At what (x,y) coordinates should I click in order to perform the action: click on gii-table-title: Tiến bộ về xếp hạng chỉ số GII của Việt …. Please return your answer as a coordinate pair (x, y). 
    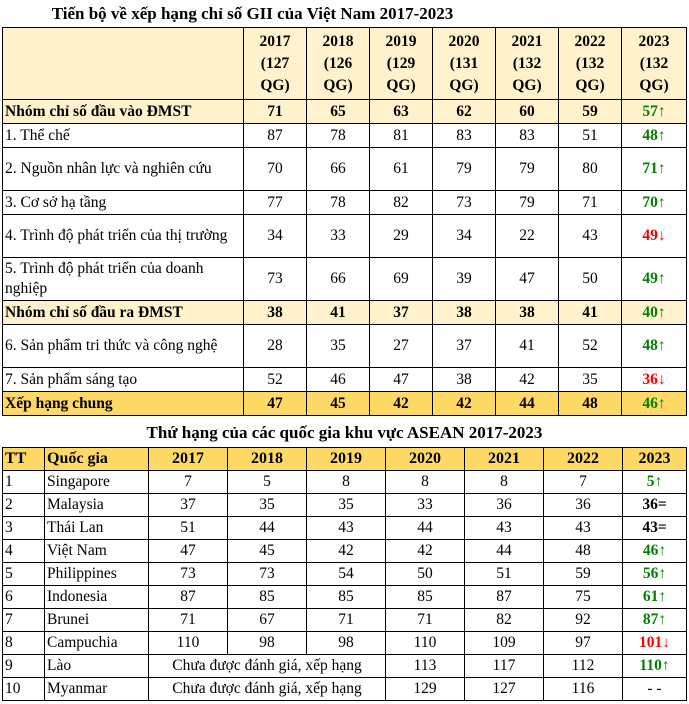
    Looking at the image, I should click on (252, 13).